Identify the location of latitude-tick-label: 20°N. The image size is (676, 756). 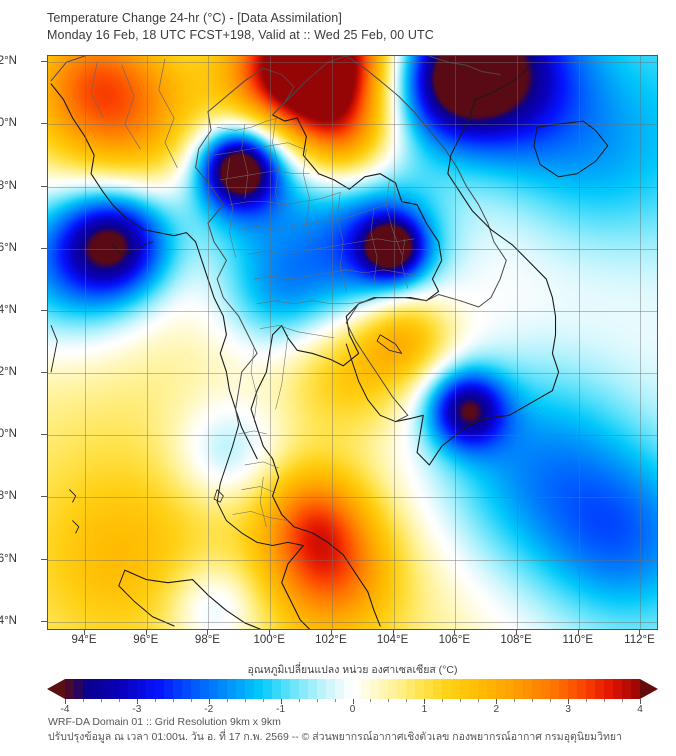
(8, 123).